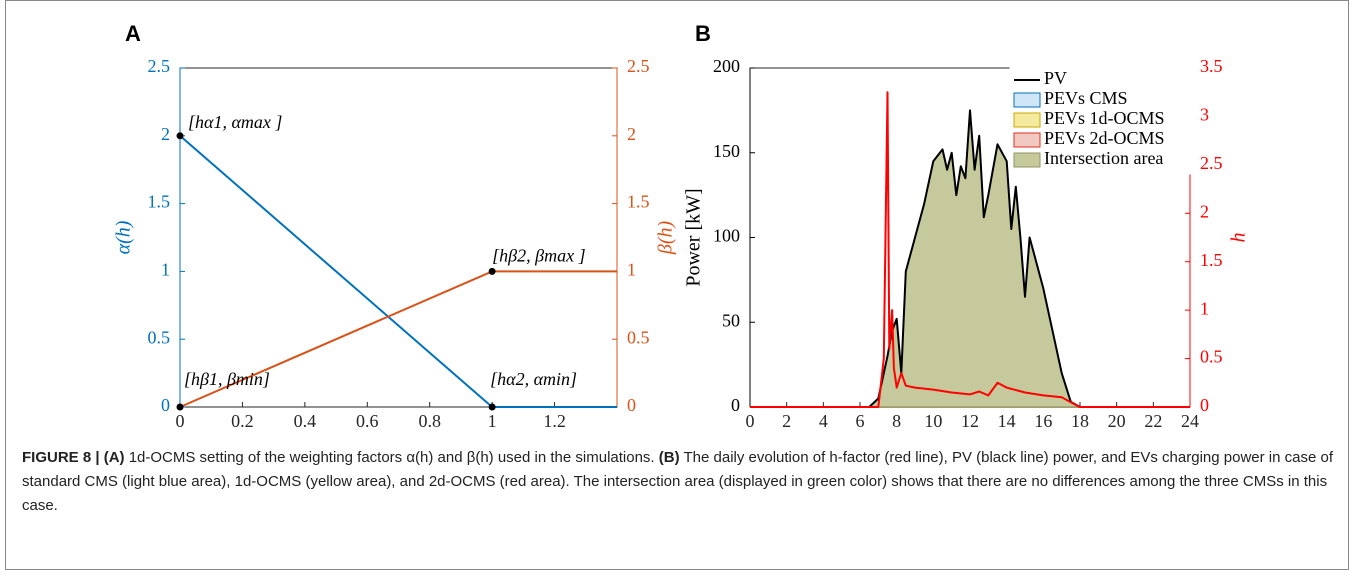  Describe the element at coordinates (227, 379) in the screenshot. I see `annotation: [hβ1, βmin]` at that location.